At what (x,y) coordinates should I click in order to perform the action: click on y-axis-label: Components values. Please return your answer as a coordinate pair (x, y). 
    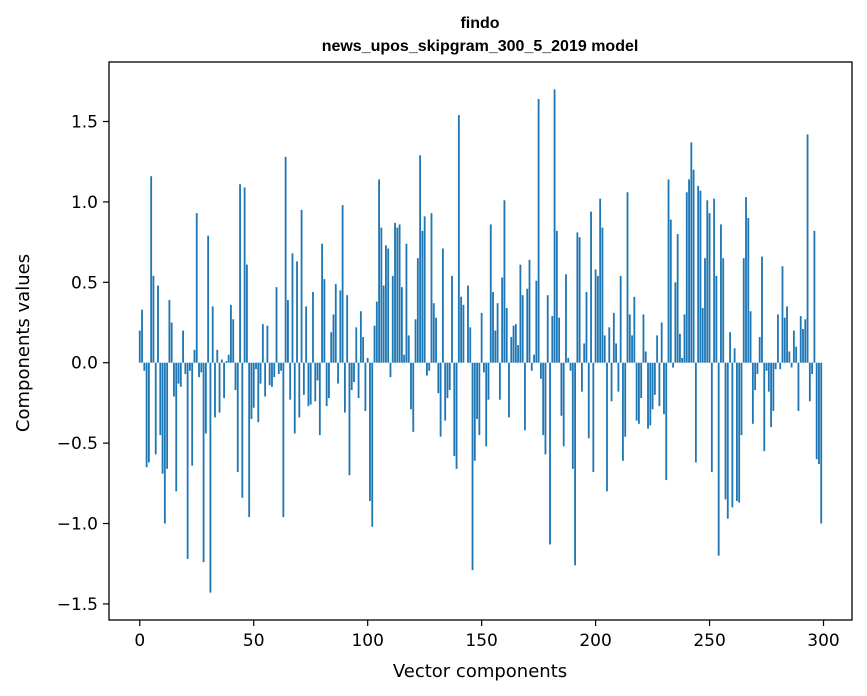
    Looking at the image, I should click on (23, 343).